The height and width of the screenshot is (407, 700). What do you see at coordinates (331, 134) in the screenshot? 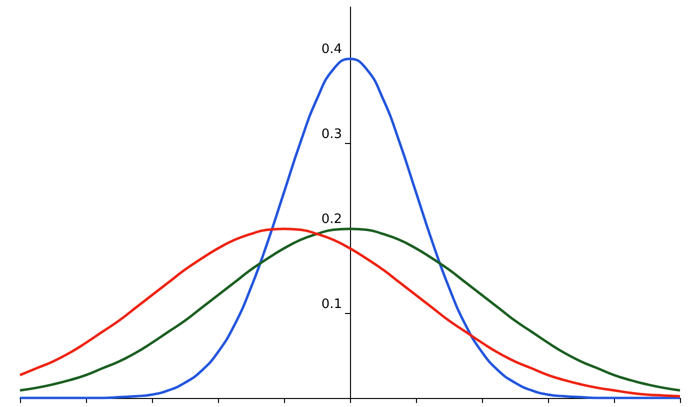
I see `y-tick-label: 0.3` at bounding box center [331, 134].